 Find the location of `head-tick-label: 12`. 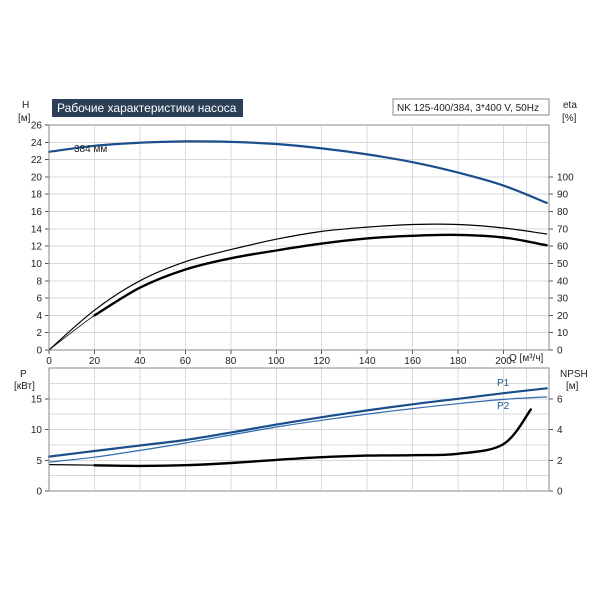

head-tick-label: 12 is located at coordinates (37, 247).